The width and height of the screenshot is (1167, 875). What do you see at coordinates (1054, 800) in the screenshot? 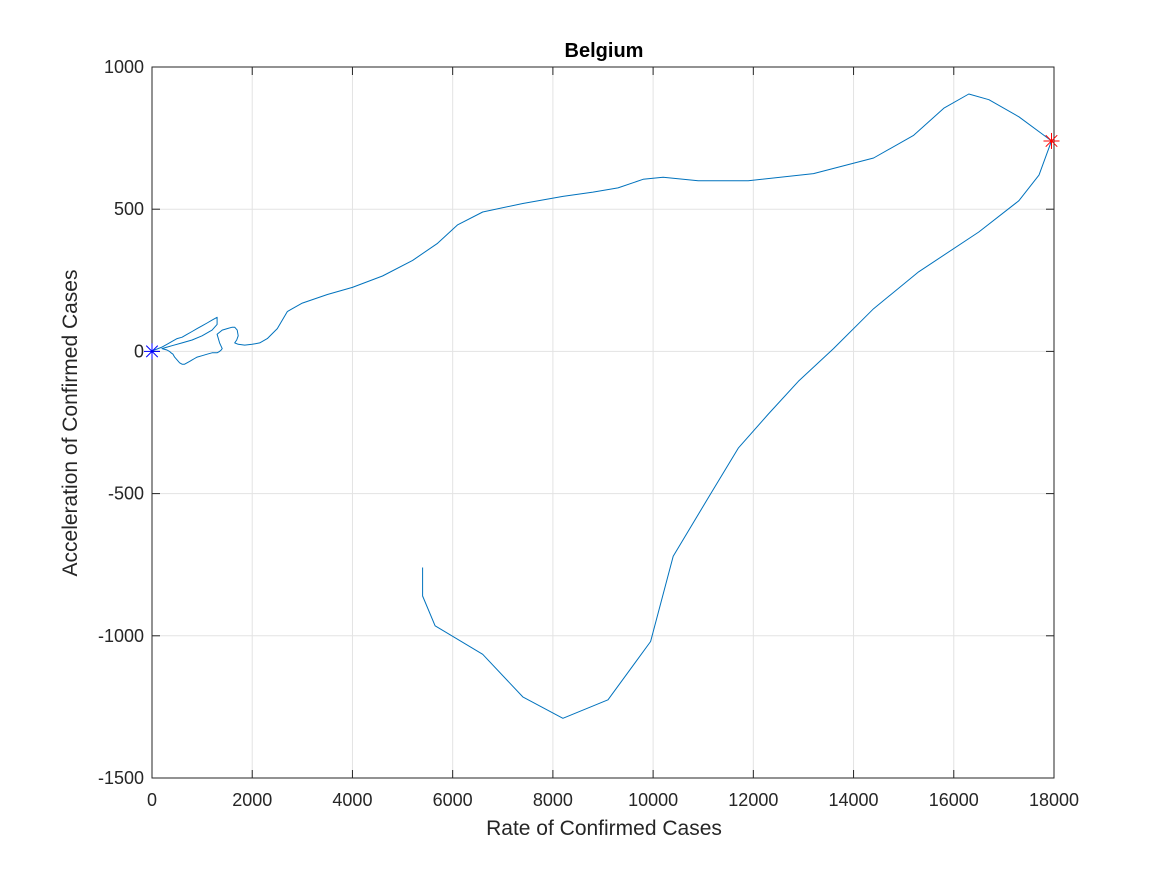
I see `x-tick-label: 18000` at bounding box center [1054, 800].